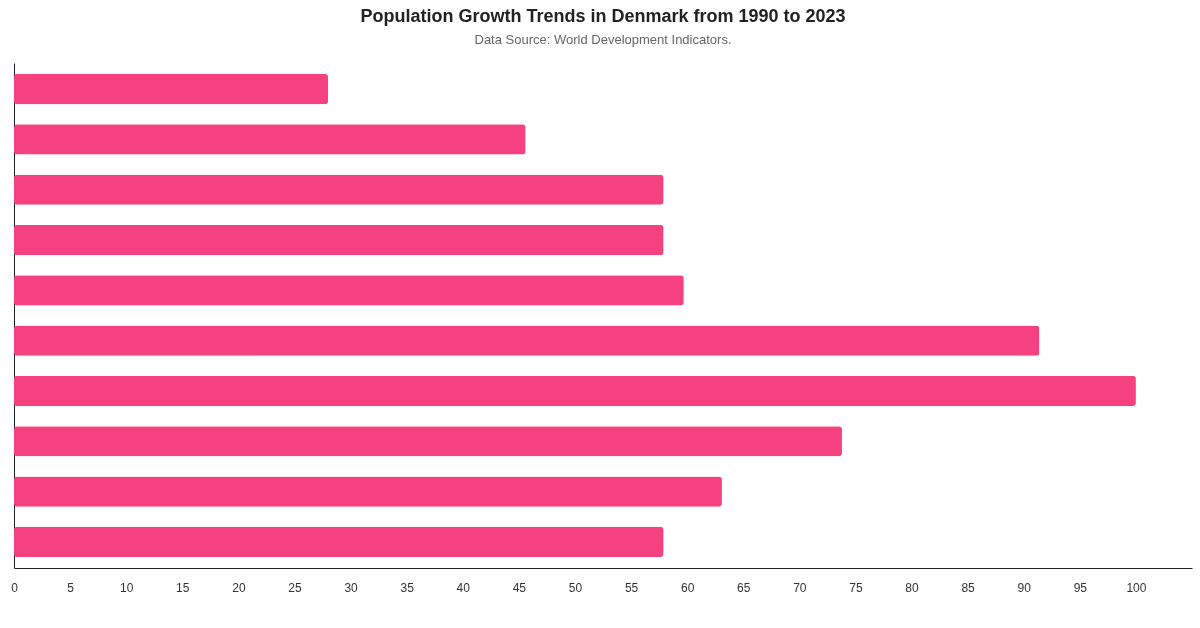  What do you see at coordinates (15, 587) in the screenshot?
I see `x-tick-label: 0` at bounding box center [15, 587].